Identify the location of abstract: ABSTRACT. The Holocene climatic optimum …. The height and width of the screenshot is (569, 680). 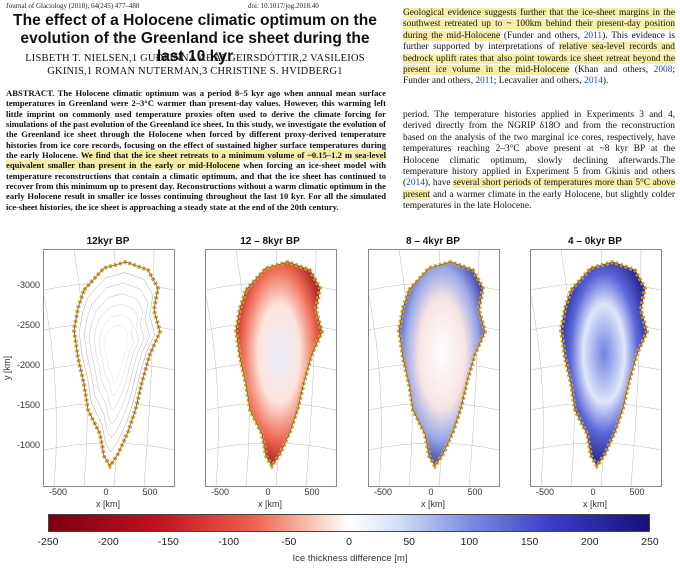
(196, 150).